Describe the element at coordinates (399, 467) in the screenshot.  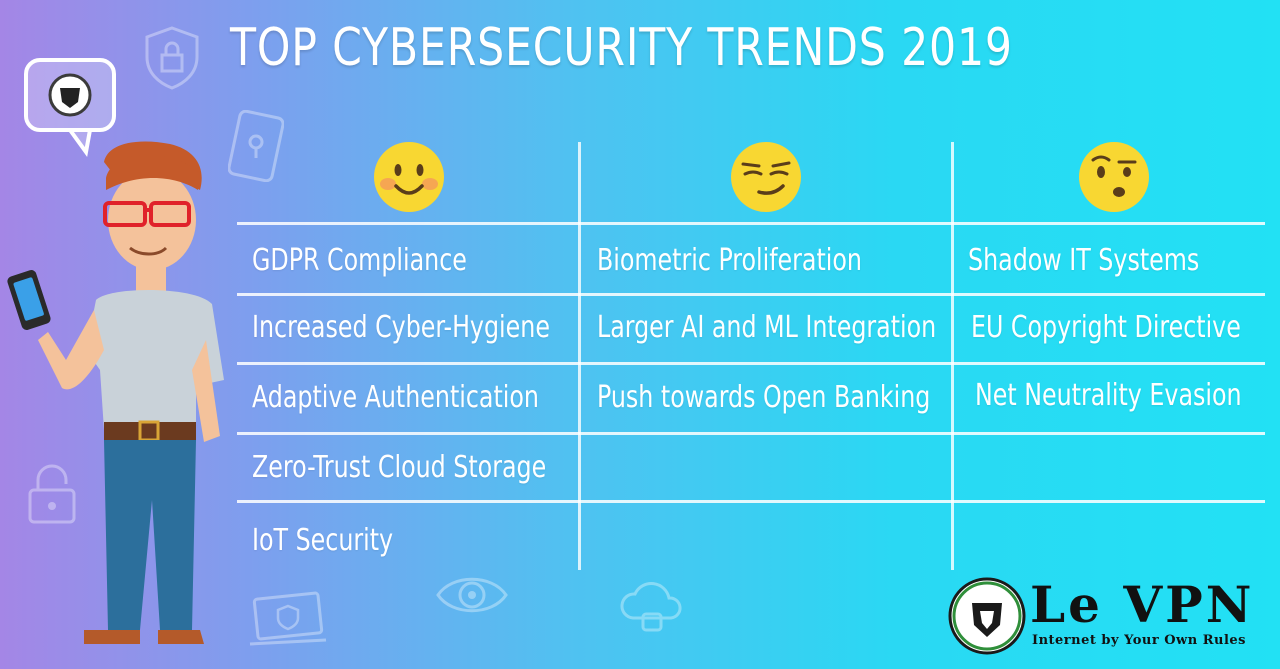
I see `trend-item: Zero-Trust Cloud Storage` at that location.